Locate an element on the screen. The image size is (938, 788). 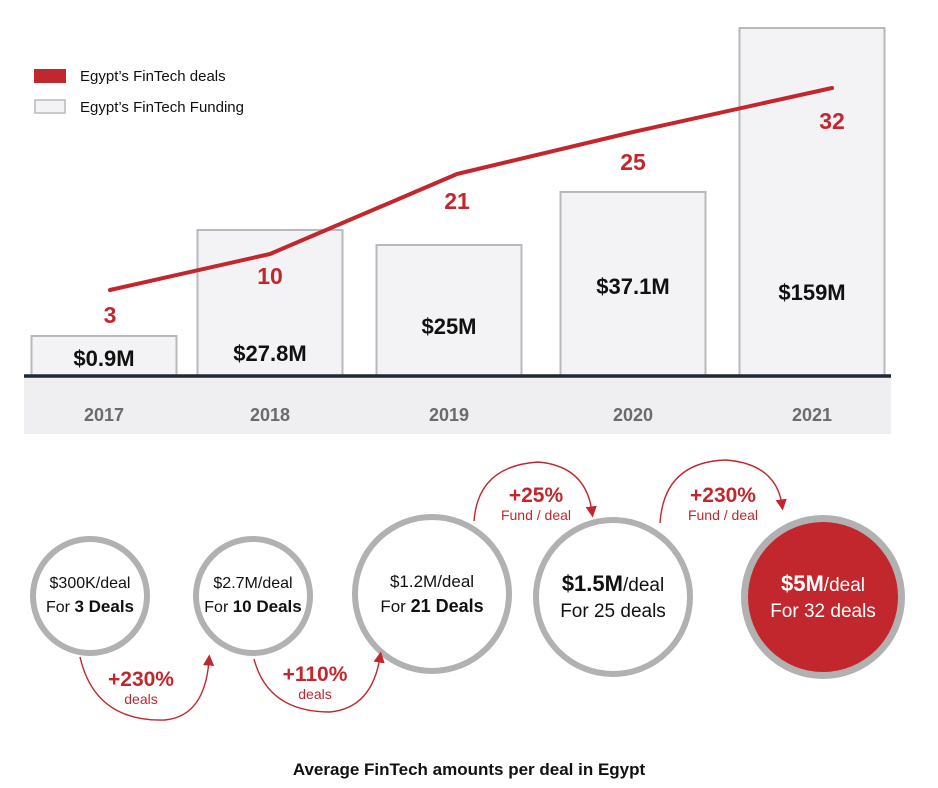
bubble-amount: $2.7M is located at coordinates (235, 583).